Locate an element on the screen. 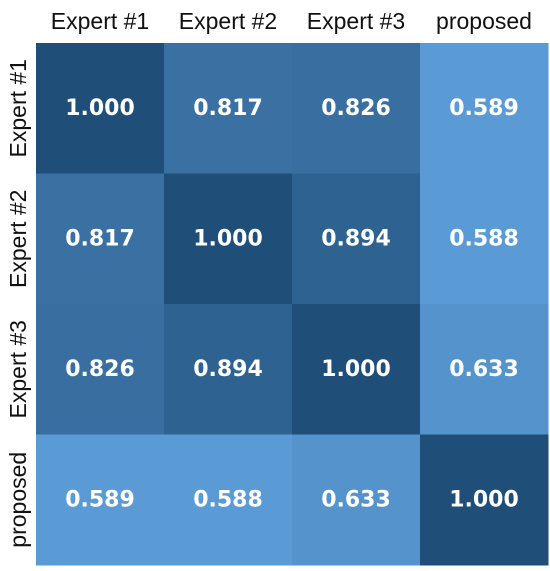 The width and height of the screenshot is (550, 571). column-label: proposed is located at coordinates (484, 21).